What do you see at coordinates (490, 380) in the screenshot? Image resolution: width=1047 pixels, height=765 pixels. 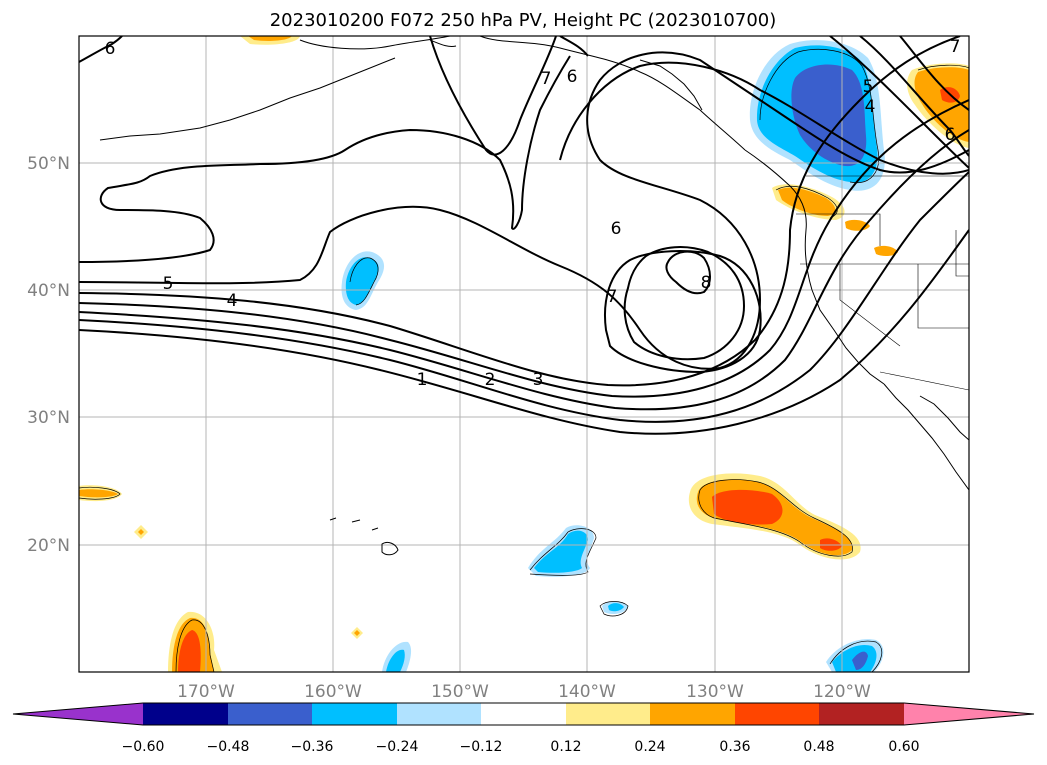 I see `contour-label-2: 2` at bounding box center [490, 380].